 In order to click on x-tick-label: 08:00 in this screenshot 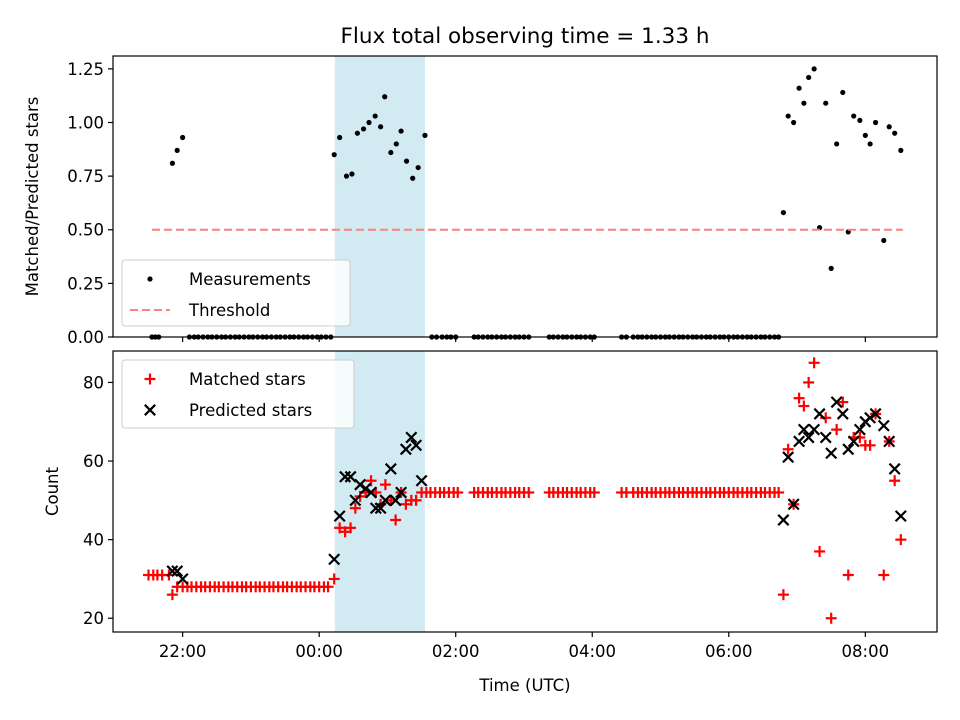, I will do `click(866, 651)`.